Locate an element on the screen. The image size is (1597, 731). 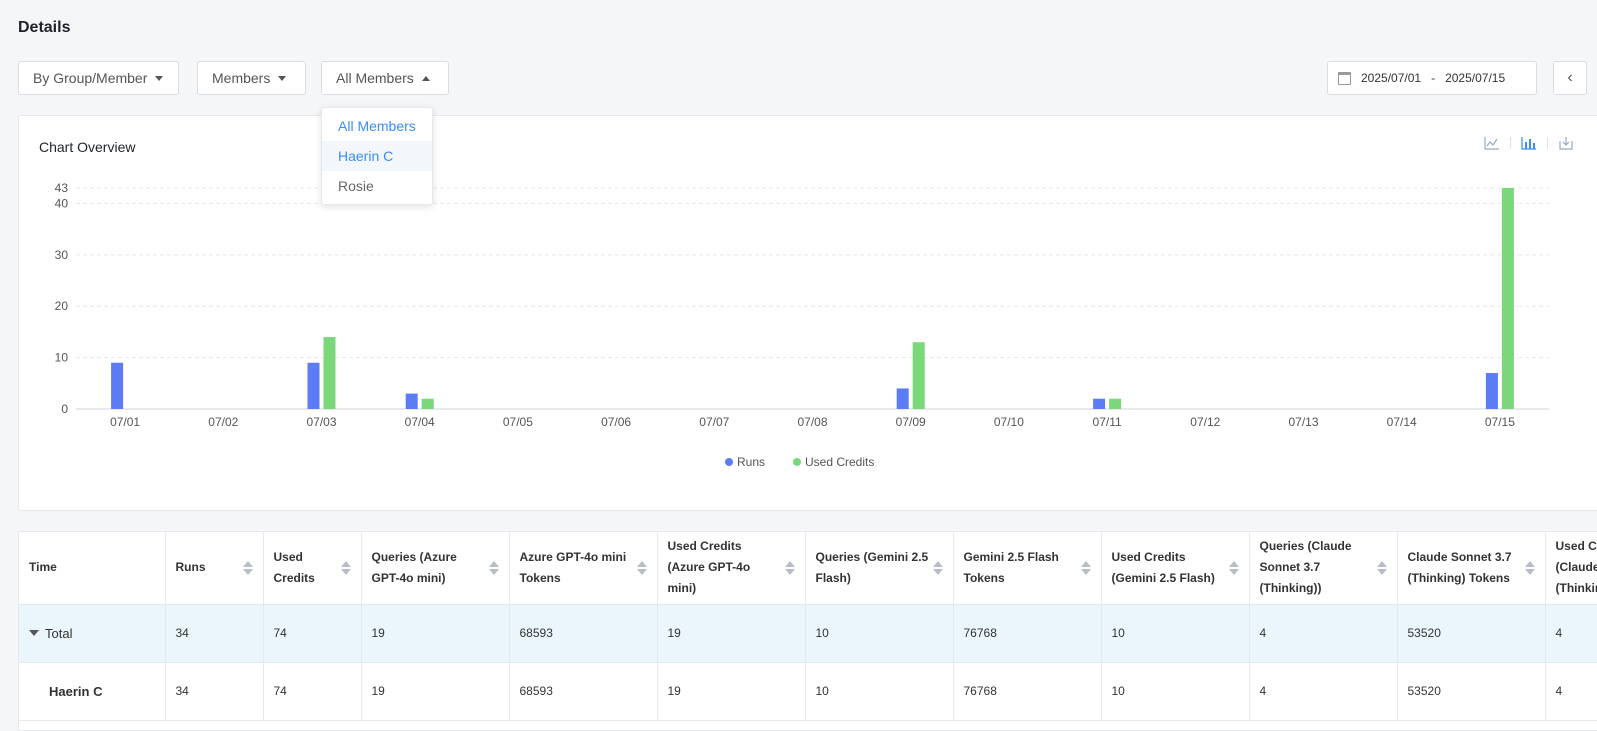
column-header-content: Runs is located at coordinates (214, 567).